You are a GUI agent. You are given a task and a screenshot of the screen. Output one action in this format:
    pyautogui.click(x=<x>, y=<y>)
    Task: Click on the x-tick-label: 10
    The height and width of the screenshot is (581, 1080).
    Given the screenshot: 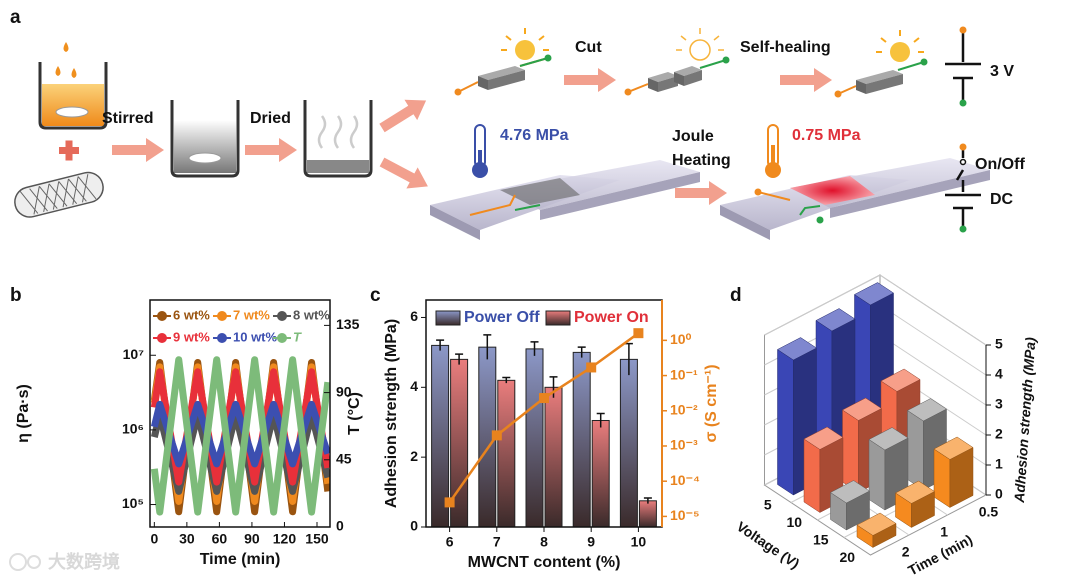 What is the action you would take?
    pyautogui.click(x=794, y=522)
    